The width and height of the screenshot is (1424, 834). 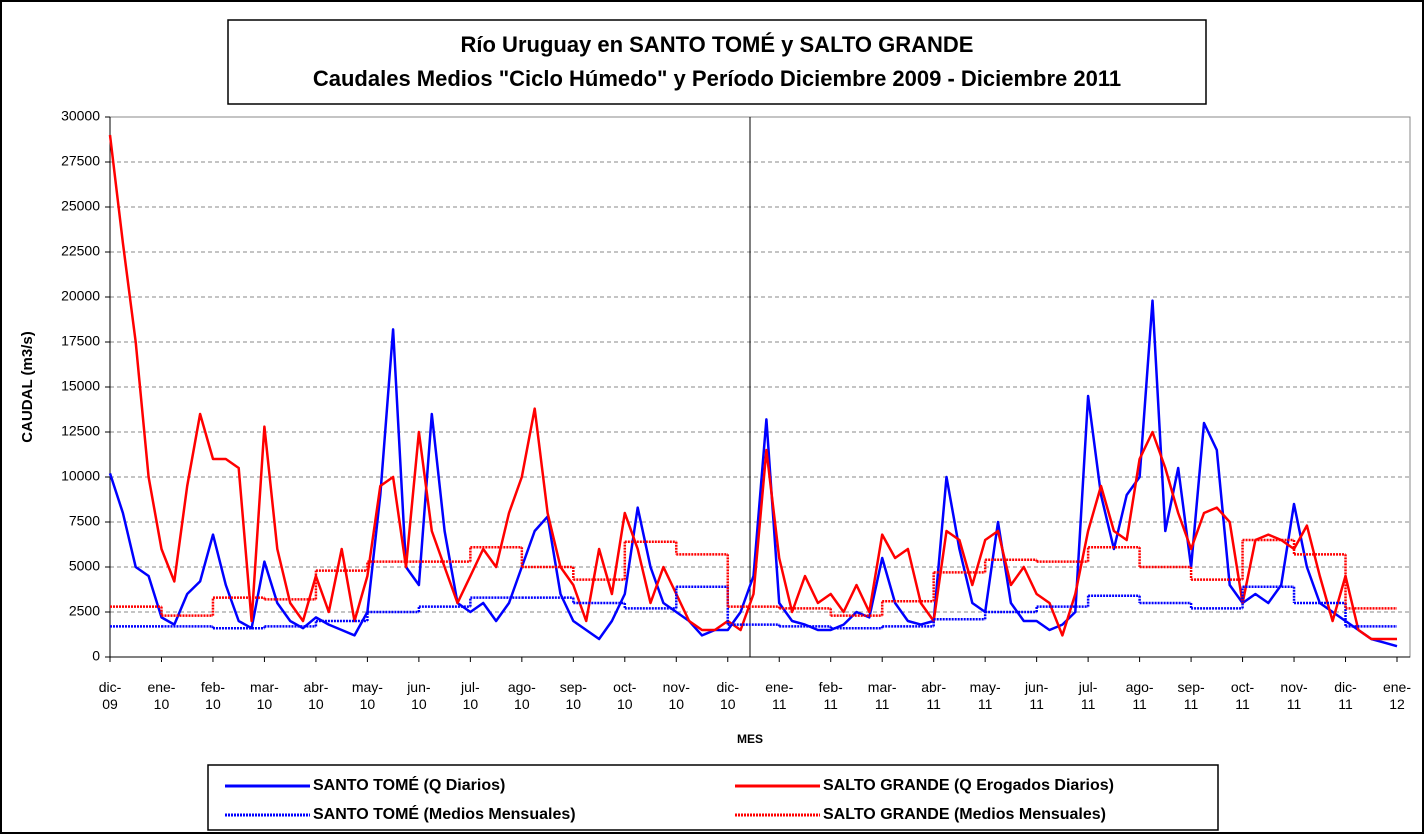 I want to click on x-tick-label: ene- 10, so click(x=161, y=695).